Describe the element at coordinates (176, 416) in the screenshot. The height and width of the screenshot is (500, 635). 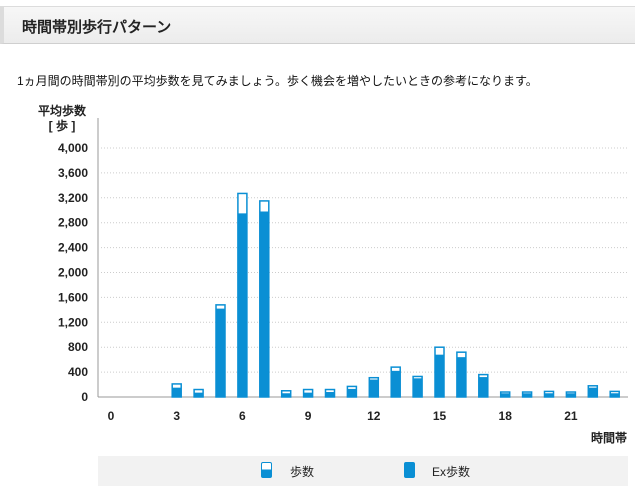
I see `x-tick-label: 3` at that location.